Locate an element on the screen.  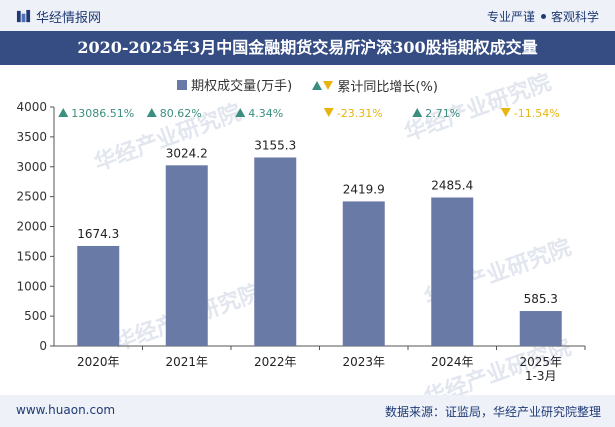
growth-label: 2.71% is located at coordinates (442, 113).